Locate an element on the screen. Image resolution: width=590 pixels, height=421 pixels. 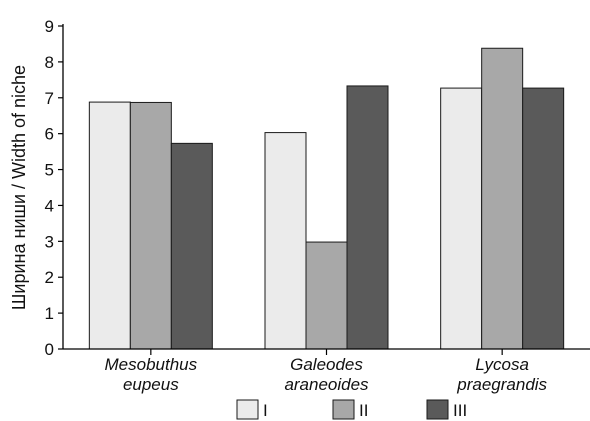
x-tick-label: Lycosa is located at coordinates (502, 364).